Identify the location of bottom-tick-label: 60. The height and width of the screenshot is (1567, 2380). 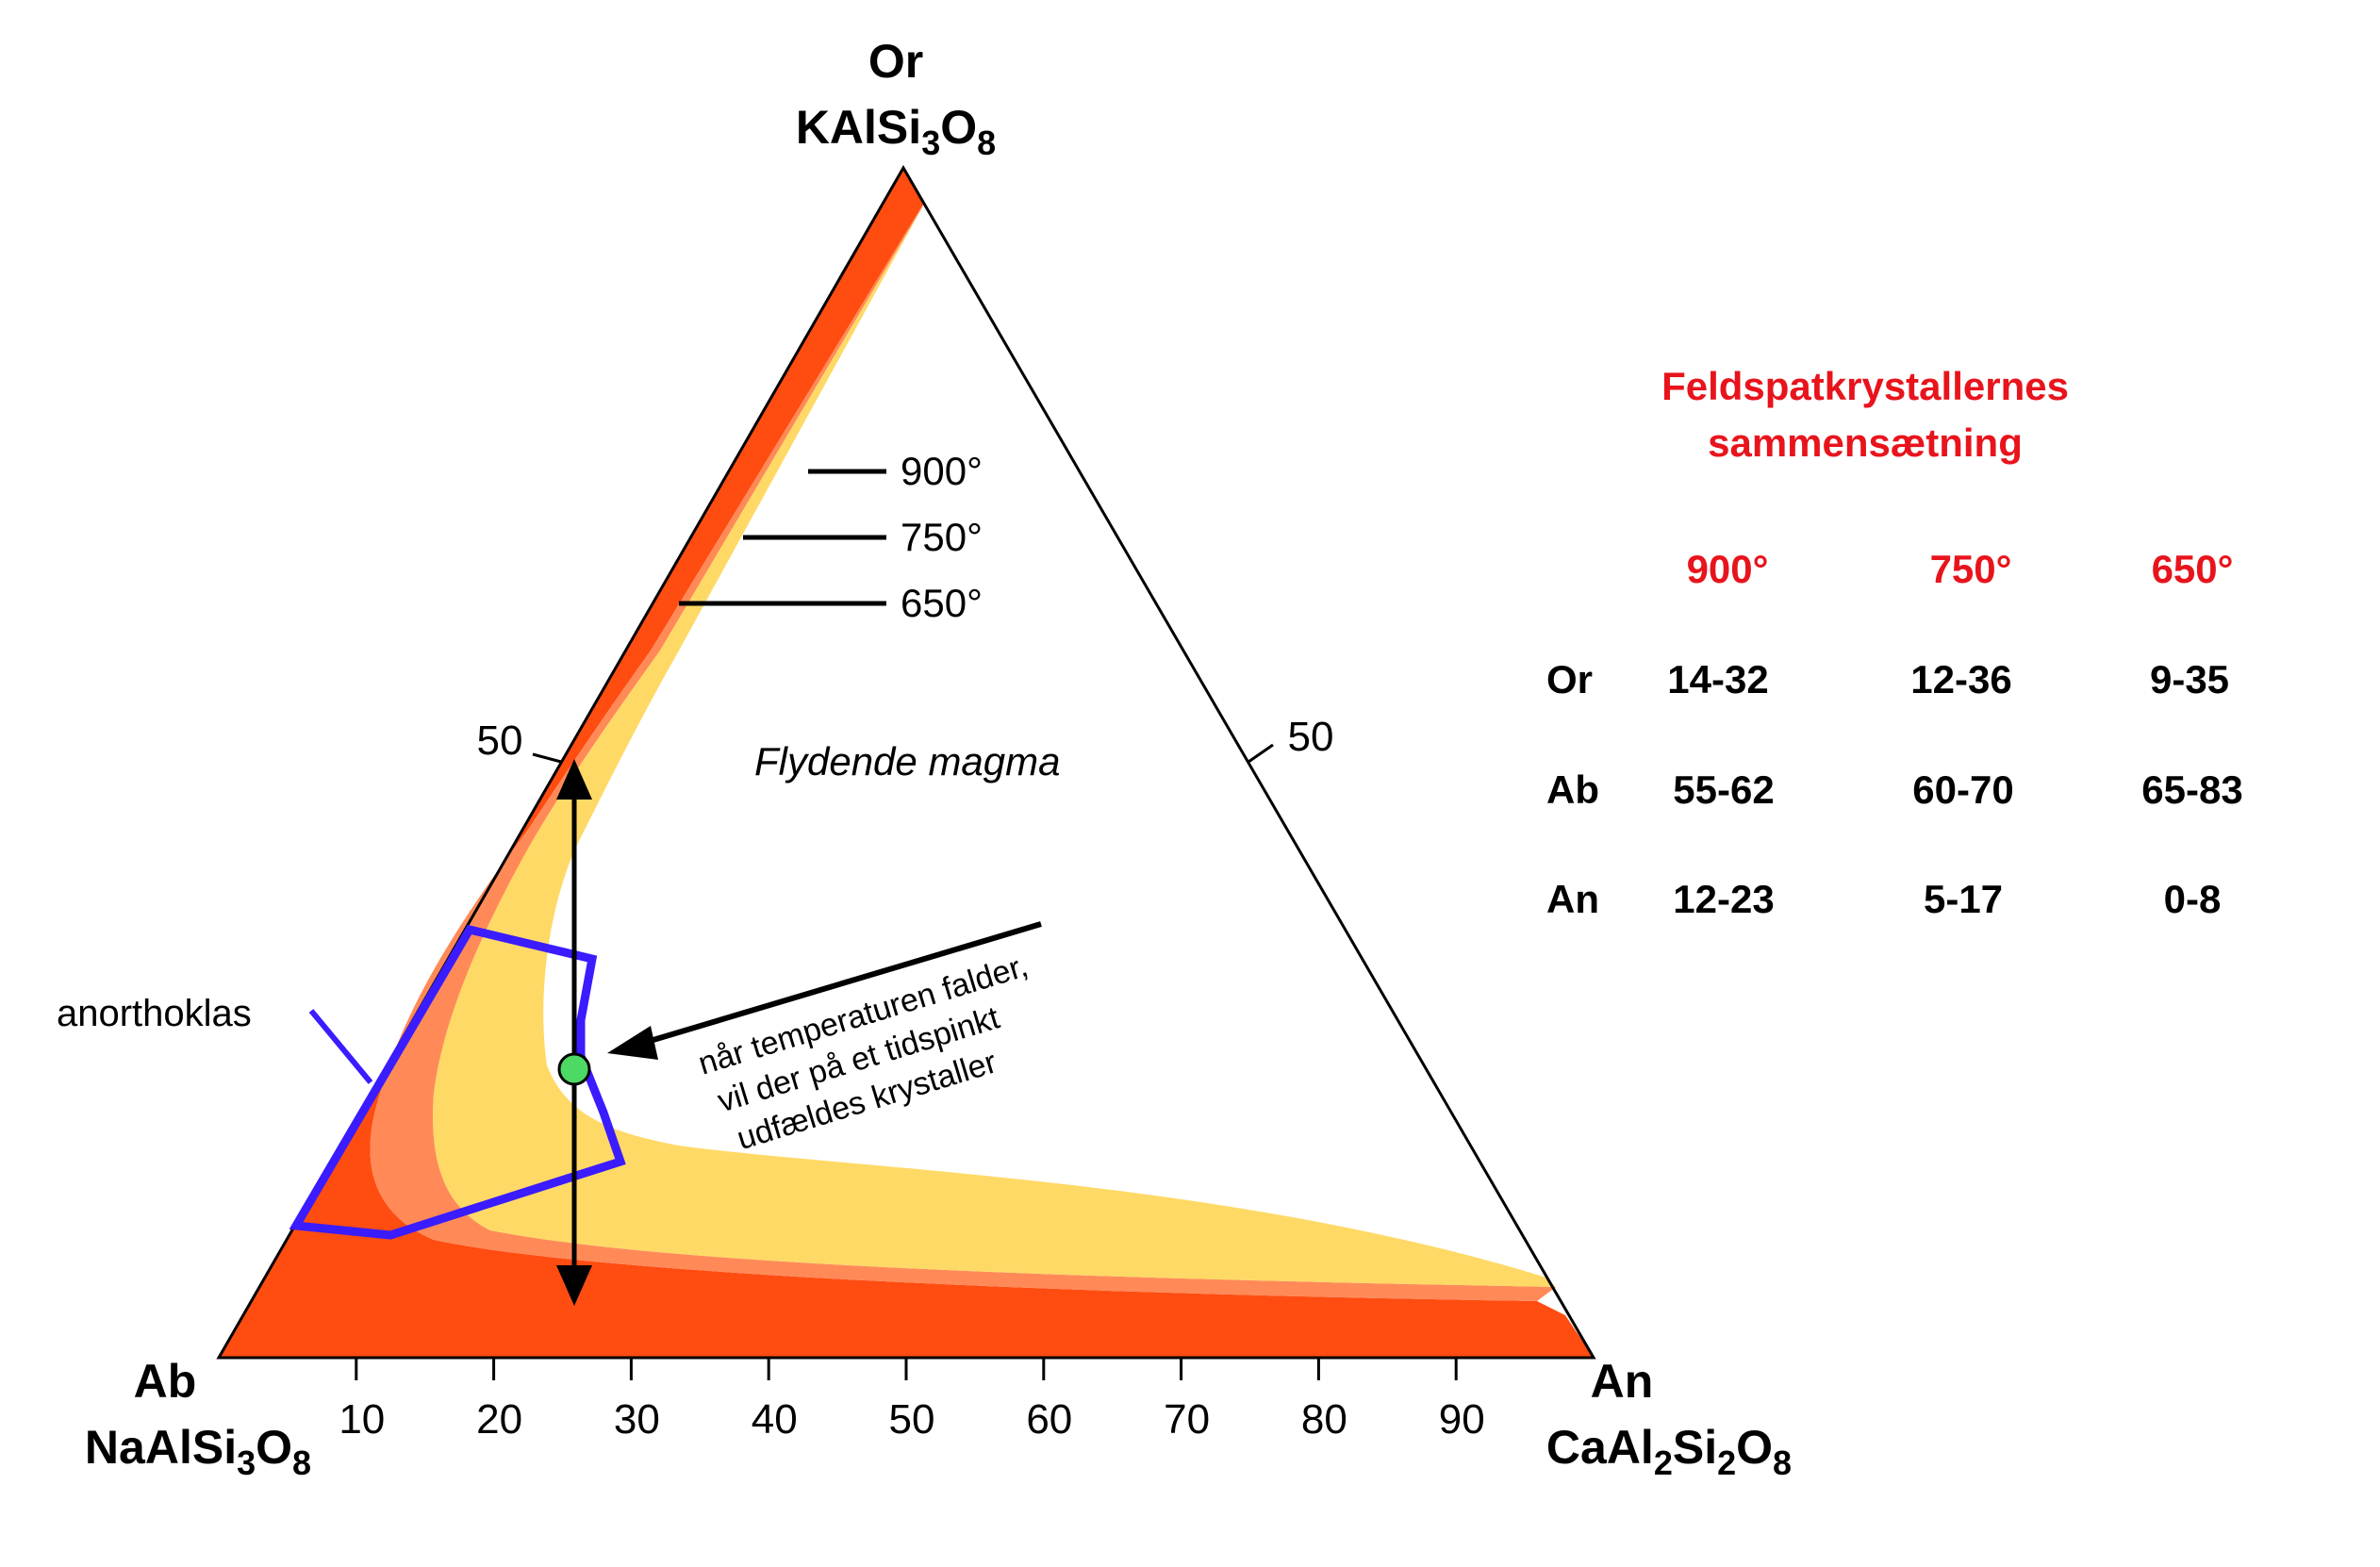
(1049, 1419).